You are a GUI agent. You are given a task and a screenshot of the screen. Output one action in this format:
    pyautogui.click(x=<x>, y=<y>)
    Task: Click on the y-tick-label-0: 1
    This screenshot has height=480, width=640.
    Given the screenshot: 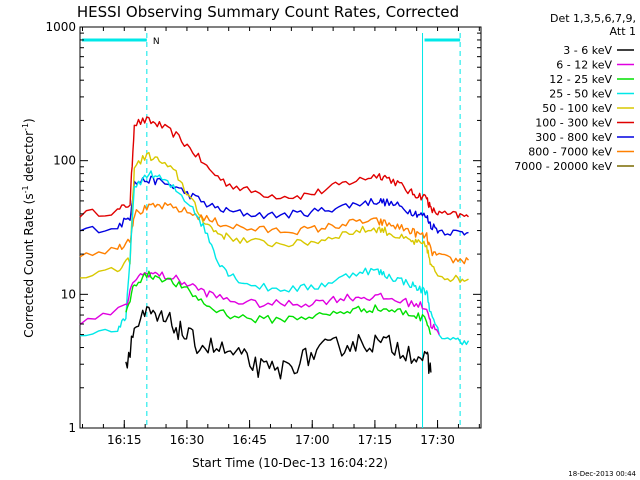 What is the action you would take?
    pyautogui.click(x=72, y=428)
    